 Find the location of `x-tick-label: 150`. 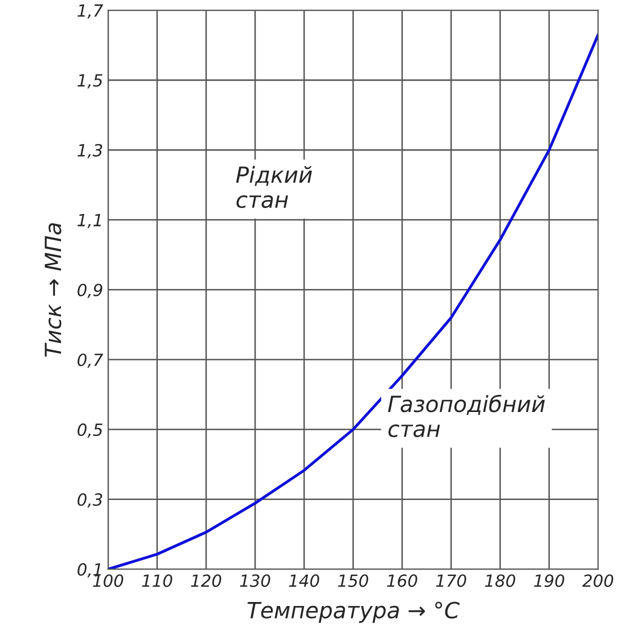

x-tick-label: 150 is located at coordinates (353, 580).